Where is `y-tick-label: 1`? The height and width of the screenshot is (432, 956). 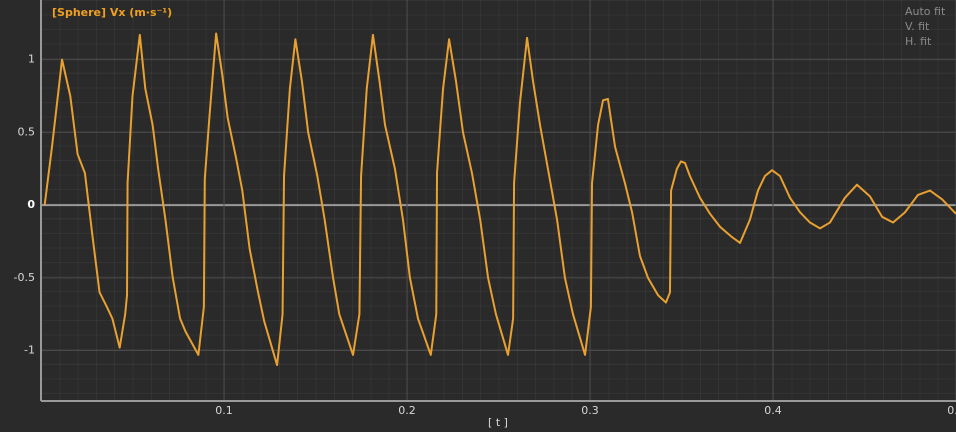 y-tick-label: 1 is located at coordinates (31, 59).